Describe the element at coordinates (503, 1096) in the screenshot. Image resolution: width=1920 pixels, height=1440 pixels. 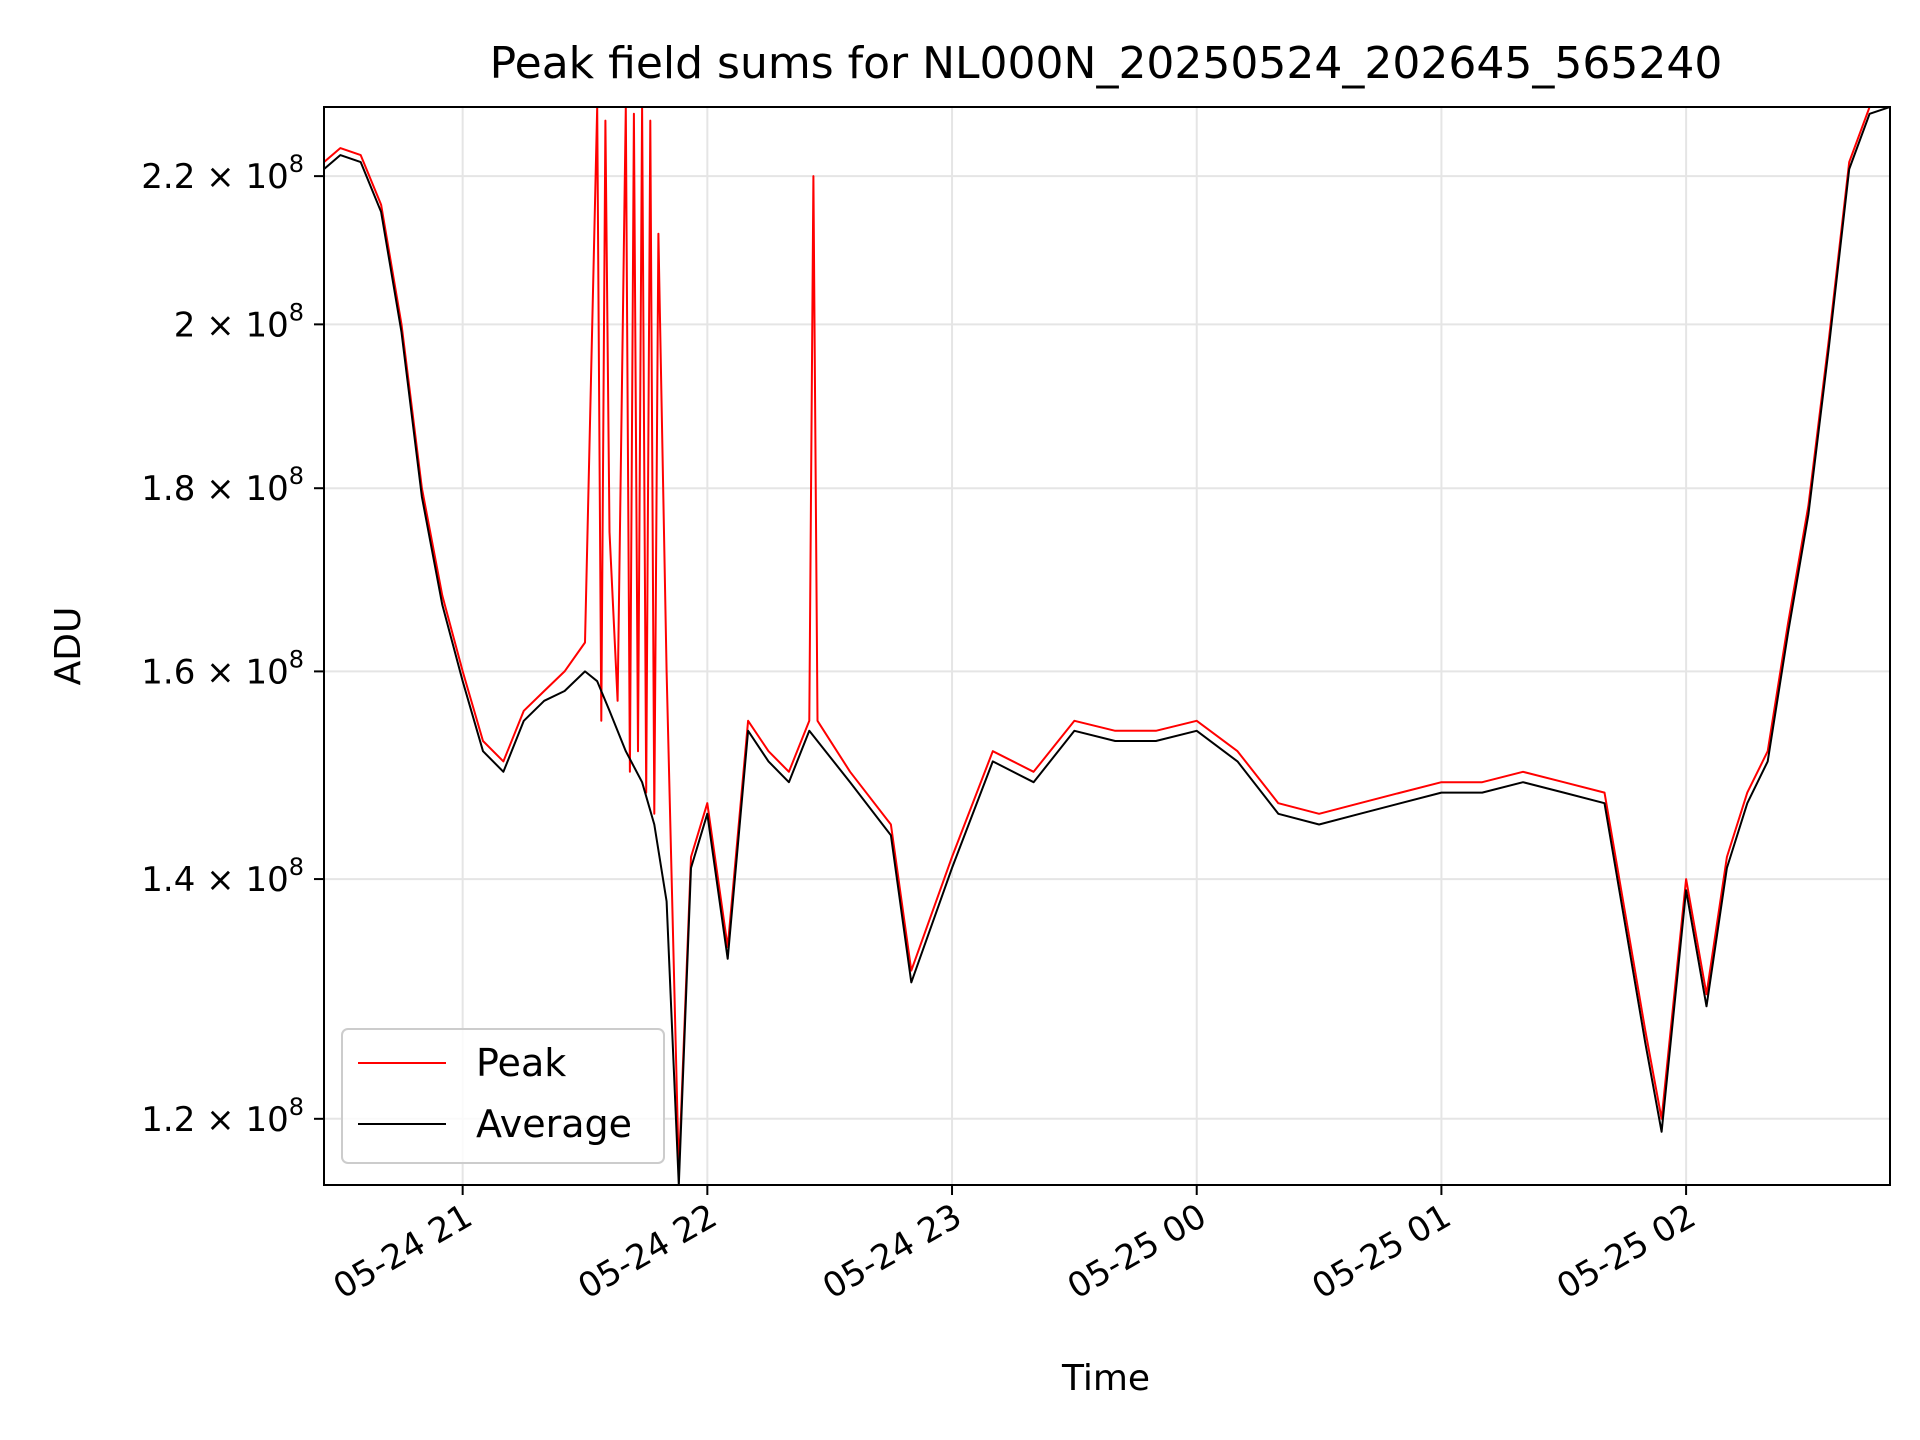
I see `legend: Peak Average` at that location.